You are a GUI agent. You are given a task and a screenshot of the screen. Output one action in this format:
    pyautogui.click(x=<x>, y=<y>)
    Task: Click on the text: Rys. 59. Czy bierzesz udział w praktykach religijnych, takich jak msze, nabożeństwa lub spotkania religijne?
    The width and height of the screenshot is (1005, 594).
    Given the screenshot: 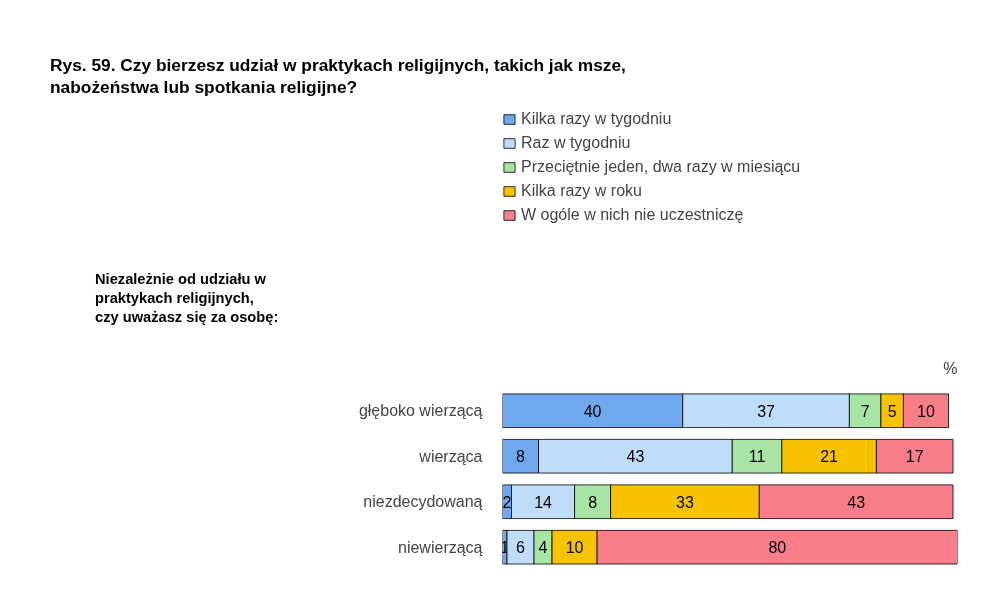 What is the action you would take?
    pyautogui.click(x=338, y=77)
    